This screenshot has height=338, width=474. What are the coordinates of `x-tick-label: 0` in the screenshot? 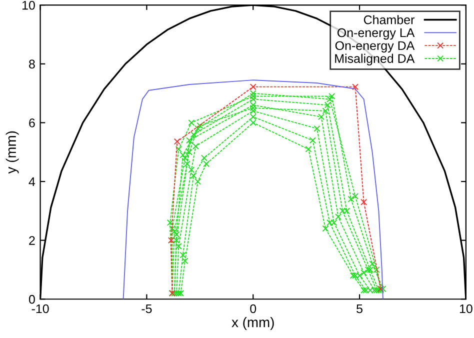 It's located at (253, 309).